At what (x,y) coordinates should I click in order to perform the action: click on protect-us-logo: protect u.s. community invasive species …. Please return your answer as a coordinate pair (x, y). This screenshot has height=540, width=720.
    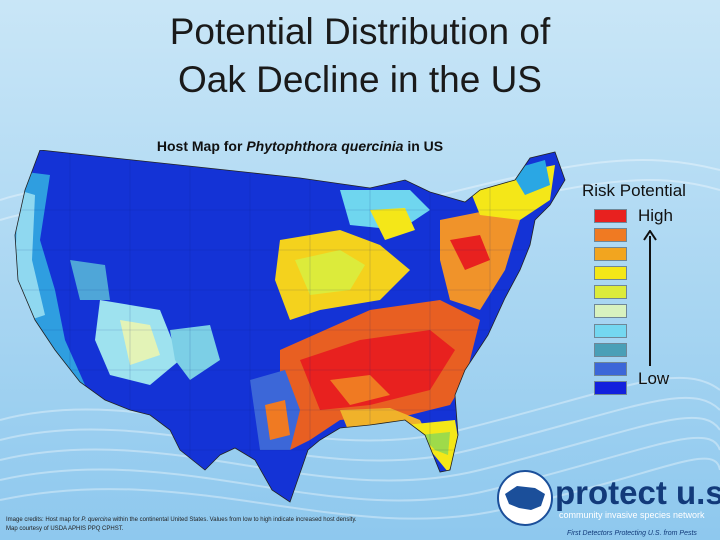
    Looking at the image, I should click on (608, 503).